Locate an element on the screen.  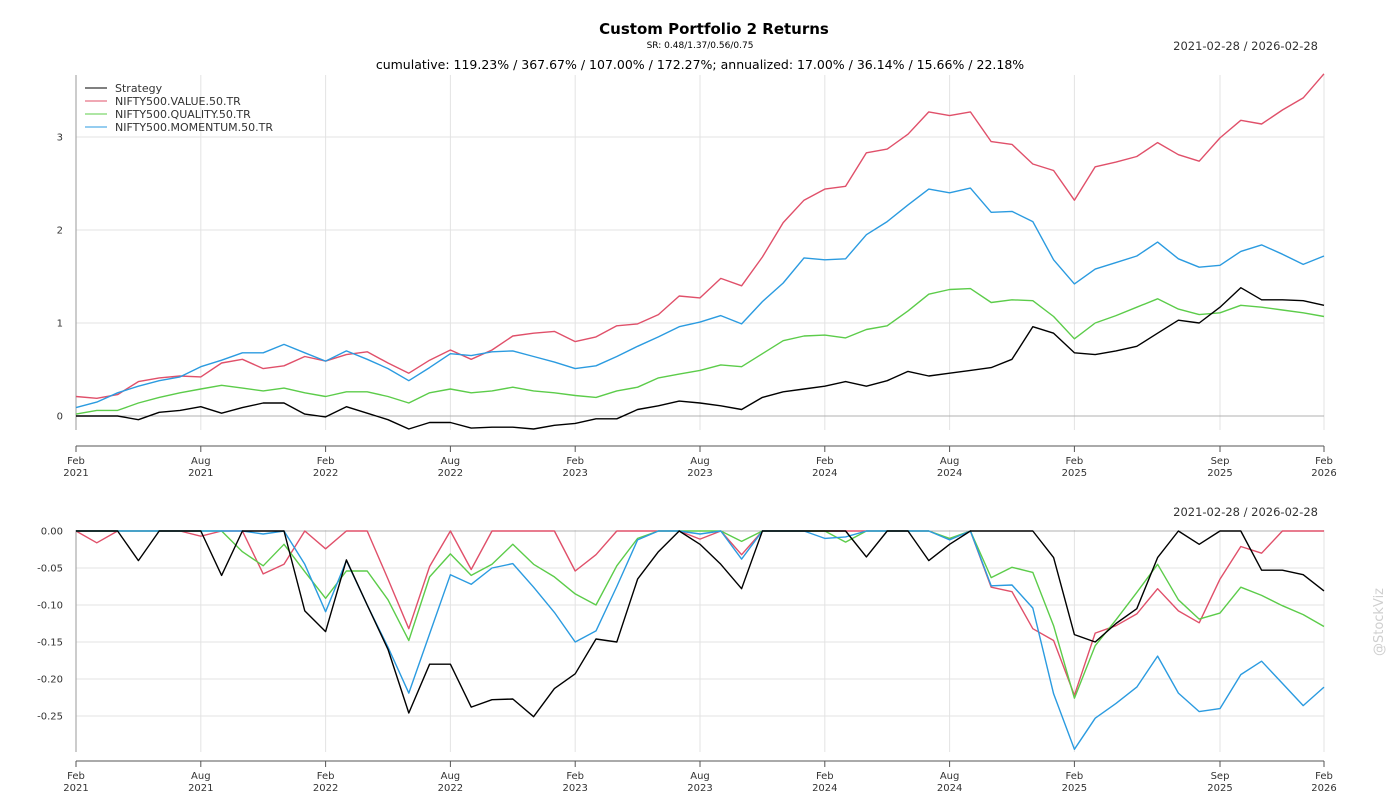
drawdown-ytick-label: 0.00 is located at coordinates (52, 532).